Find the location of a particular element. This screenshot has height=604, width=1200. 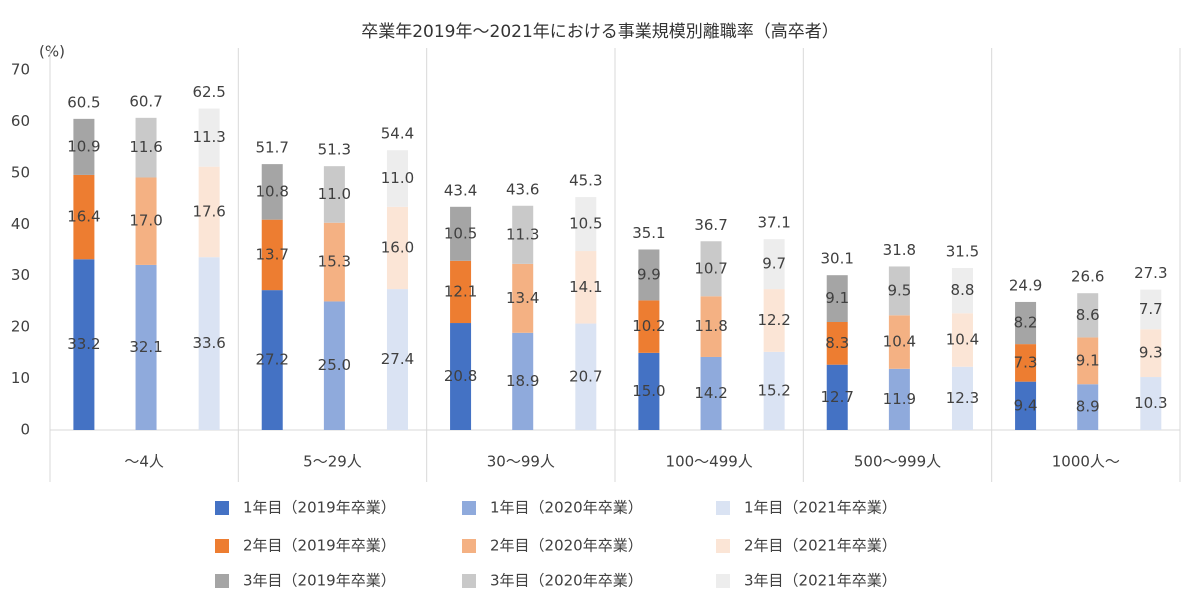

legend-label: 2年目（2021年卒業） is located at coordinates (820, 546).